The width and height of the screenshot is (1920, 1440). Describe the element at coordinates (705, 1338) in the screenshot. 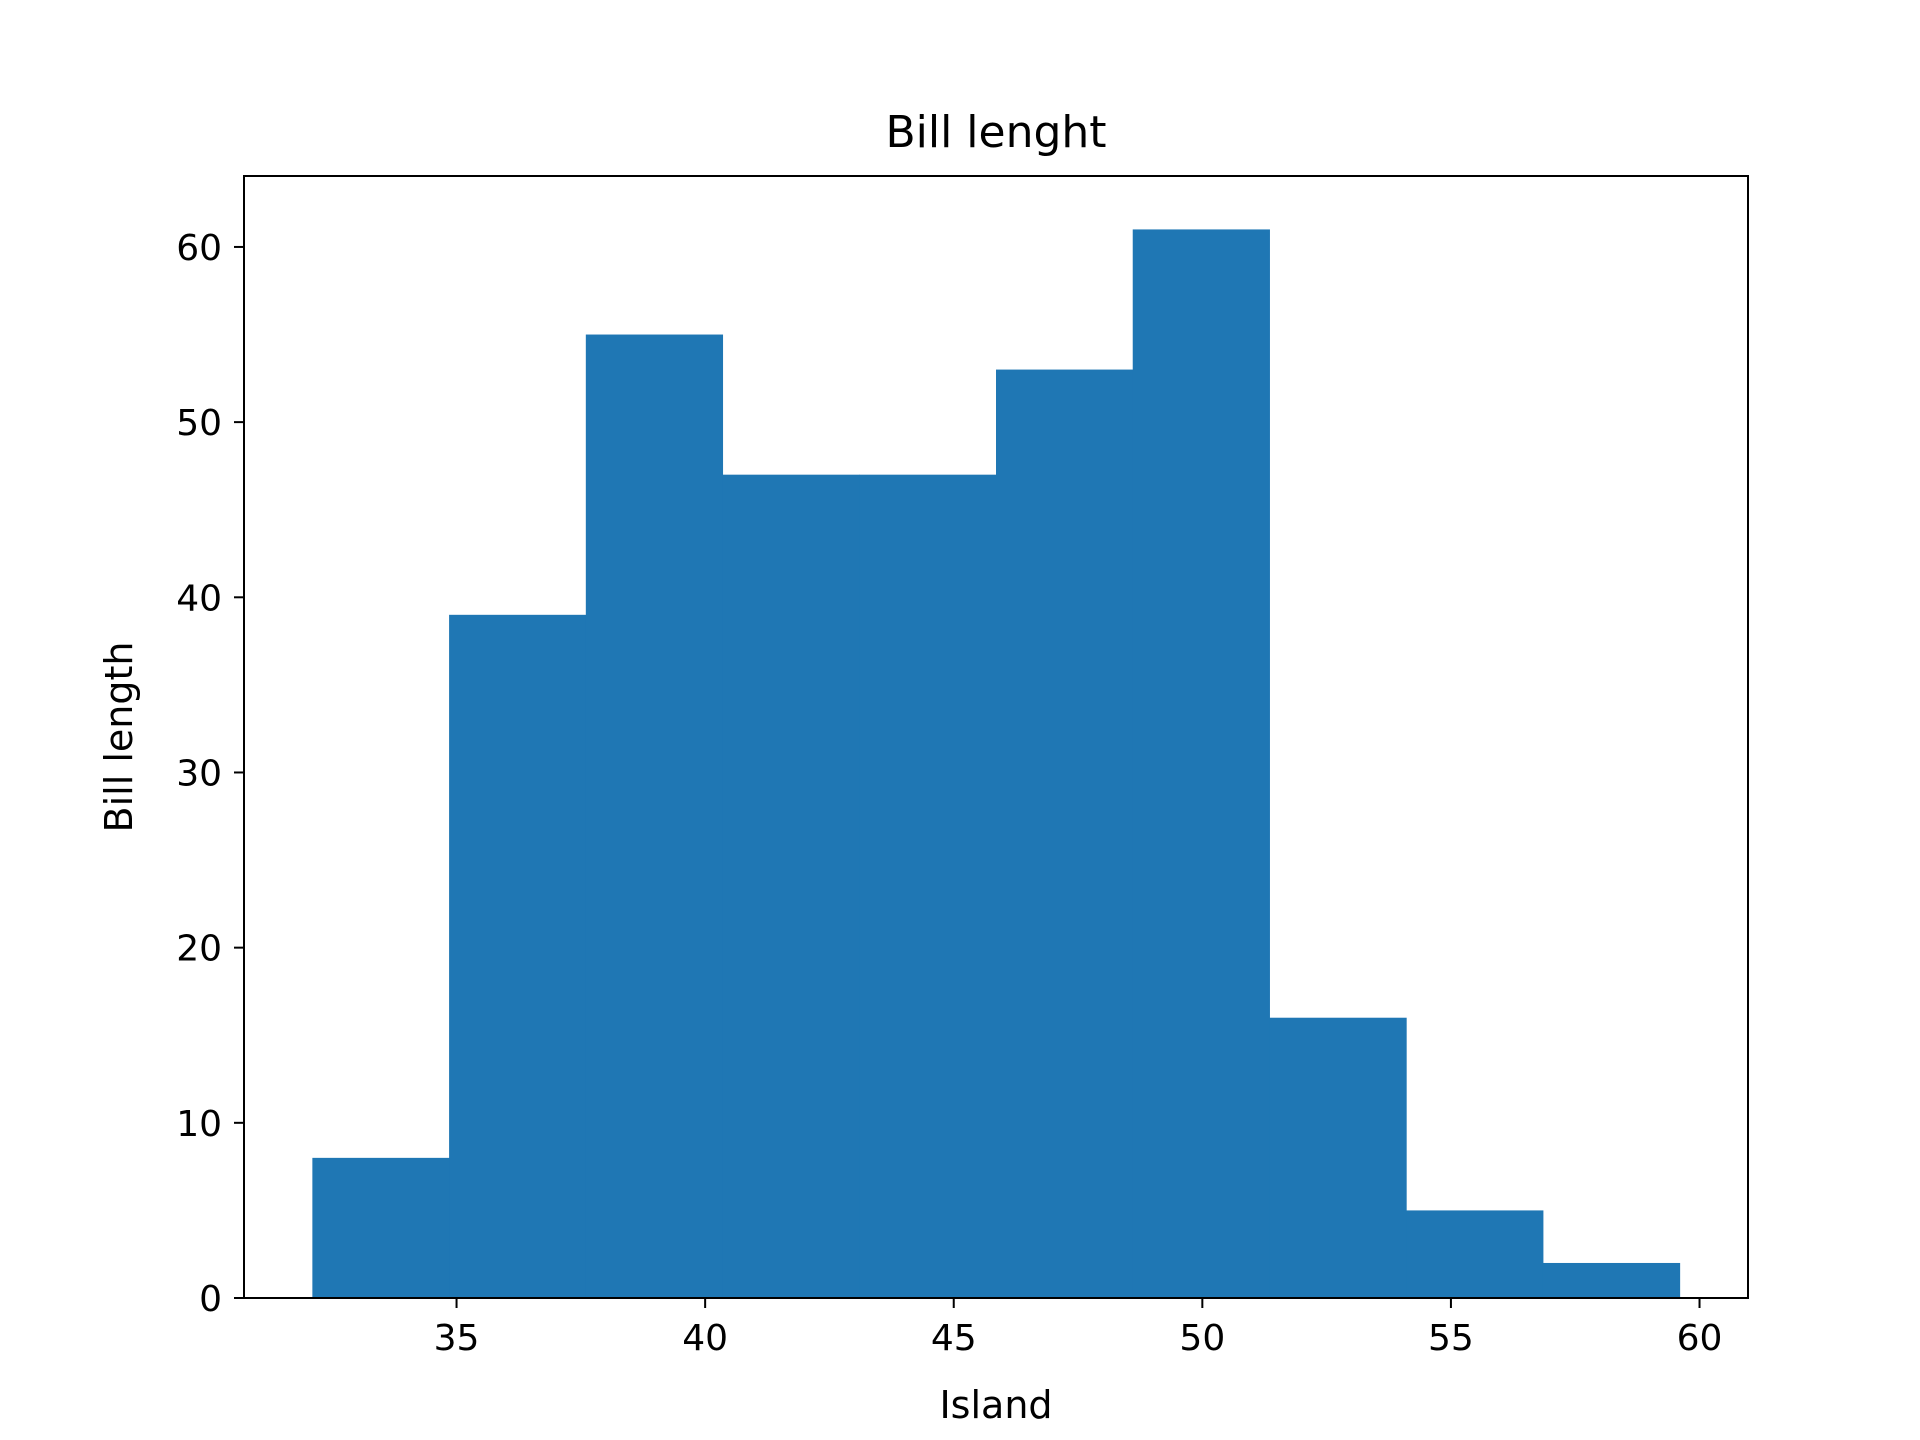

I see `x-tick-label: 40` at that location.